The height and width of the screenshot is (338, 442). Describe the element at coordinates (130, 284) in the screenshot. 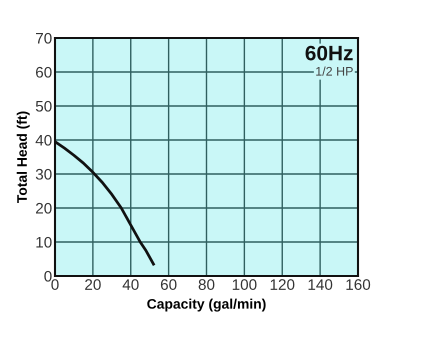

I see `x-tick-label: 40` at that location.